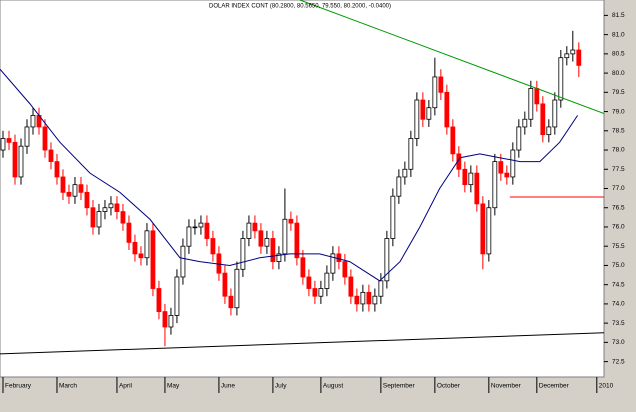  What do you see at coordinates (449, 386) in the screenshot?
I see `x-tick-label: October` at bounding box center [449, 386].